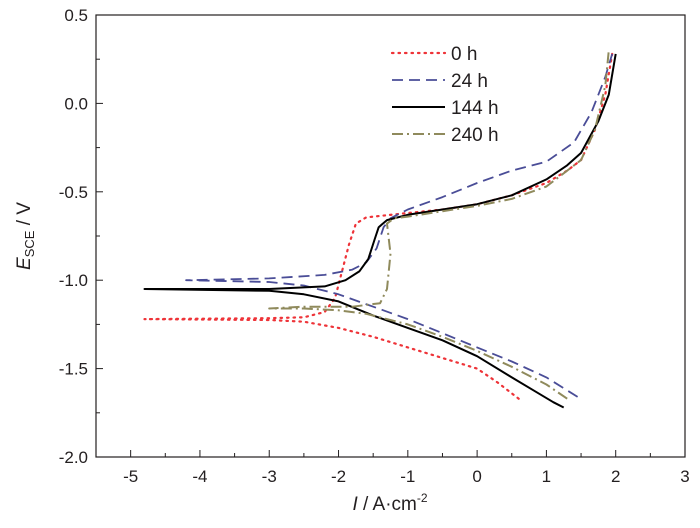 This screenshot has height=528, width=700. I want to click on legend: 0 h 24 h 144 h 240 h, so click(444, 95).